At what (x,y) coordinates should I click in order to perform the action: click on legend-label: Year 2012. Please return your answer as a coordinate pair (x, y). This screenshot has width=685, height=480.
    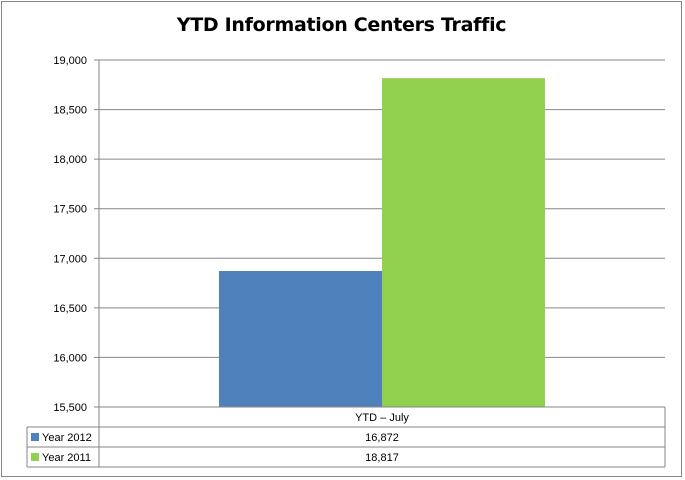
    Looking at the image, I should click on (67, 438).